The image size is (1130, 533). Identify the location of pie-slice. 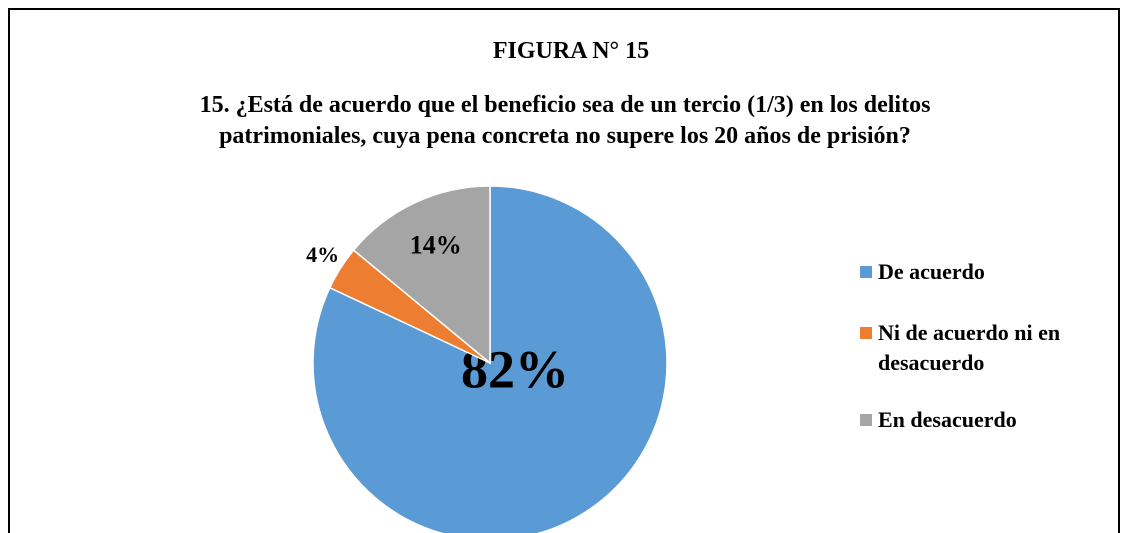
(421, 275).